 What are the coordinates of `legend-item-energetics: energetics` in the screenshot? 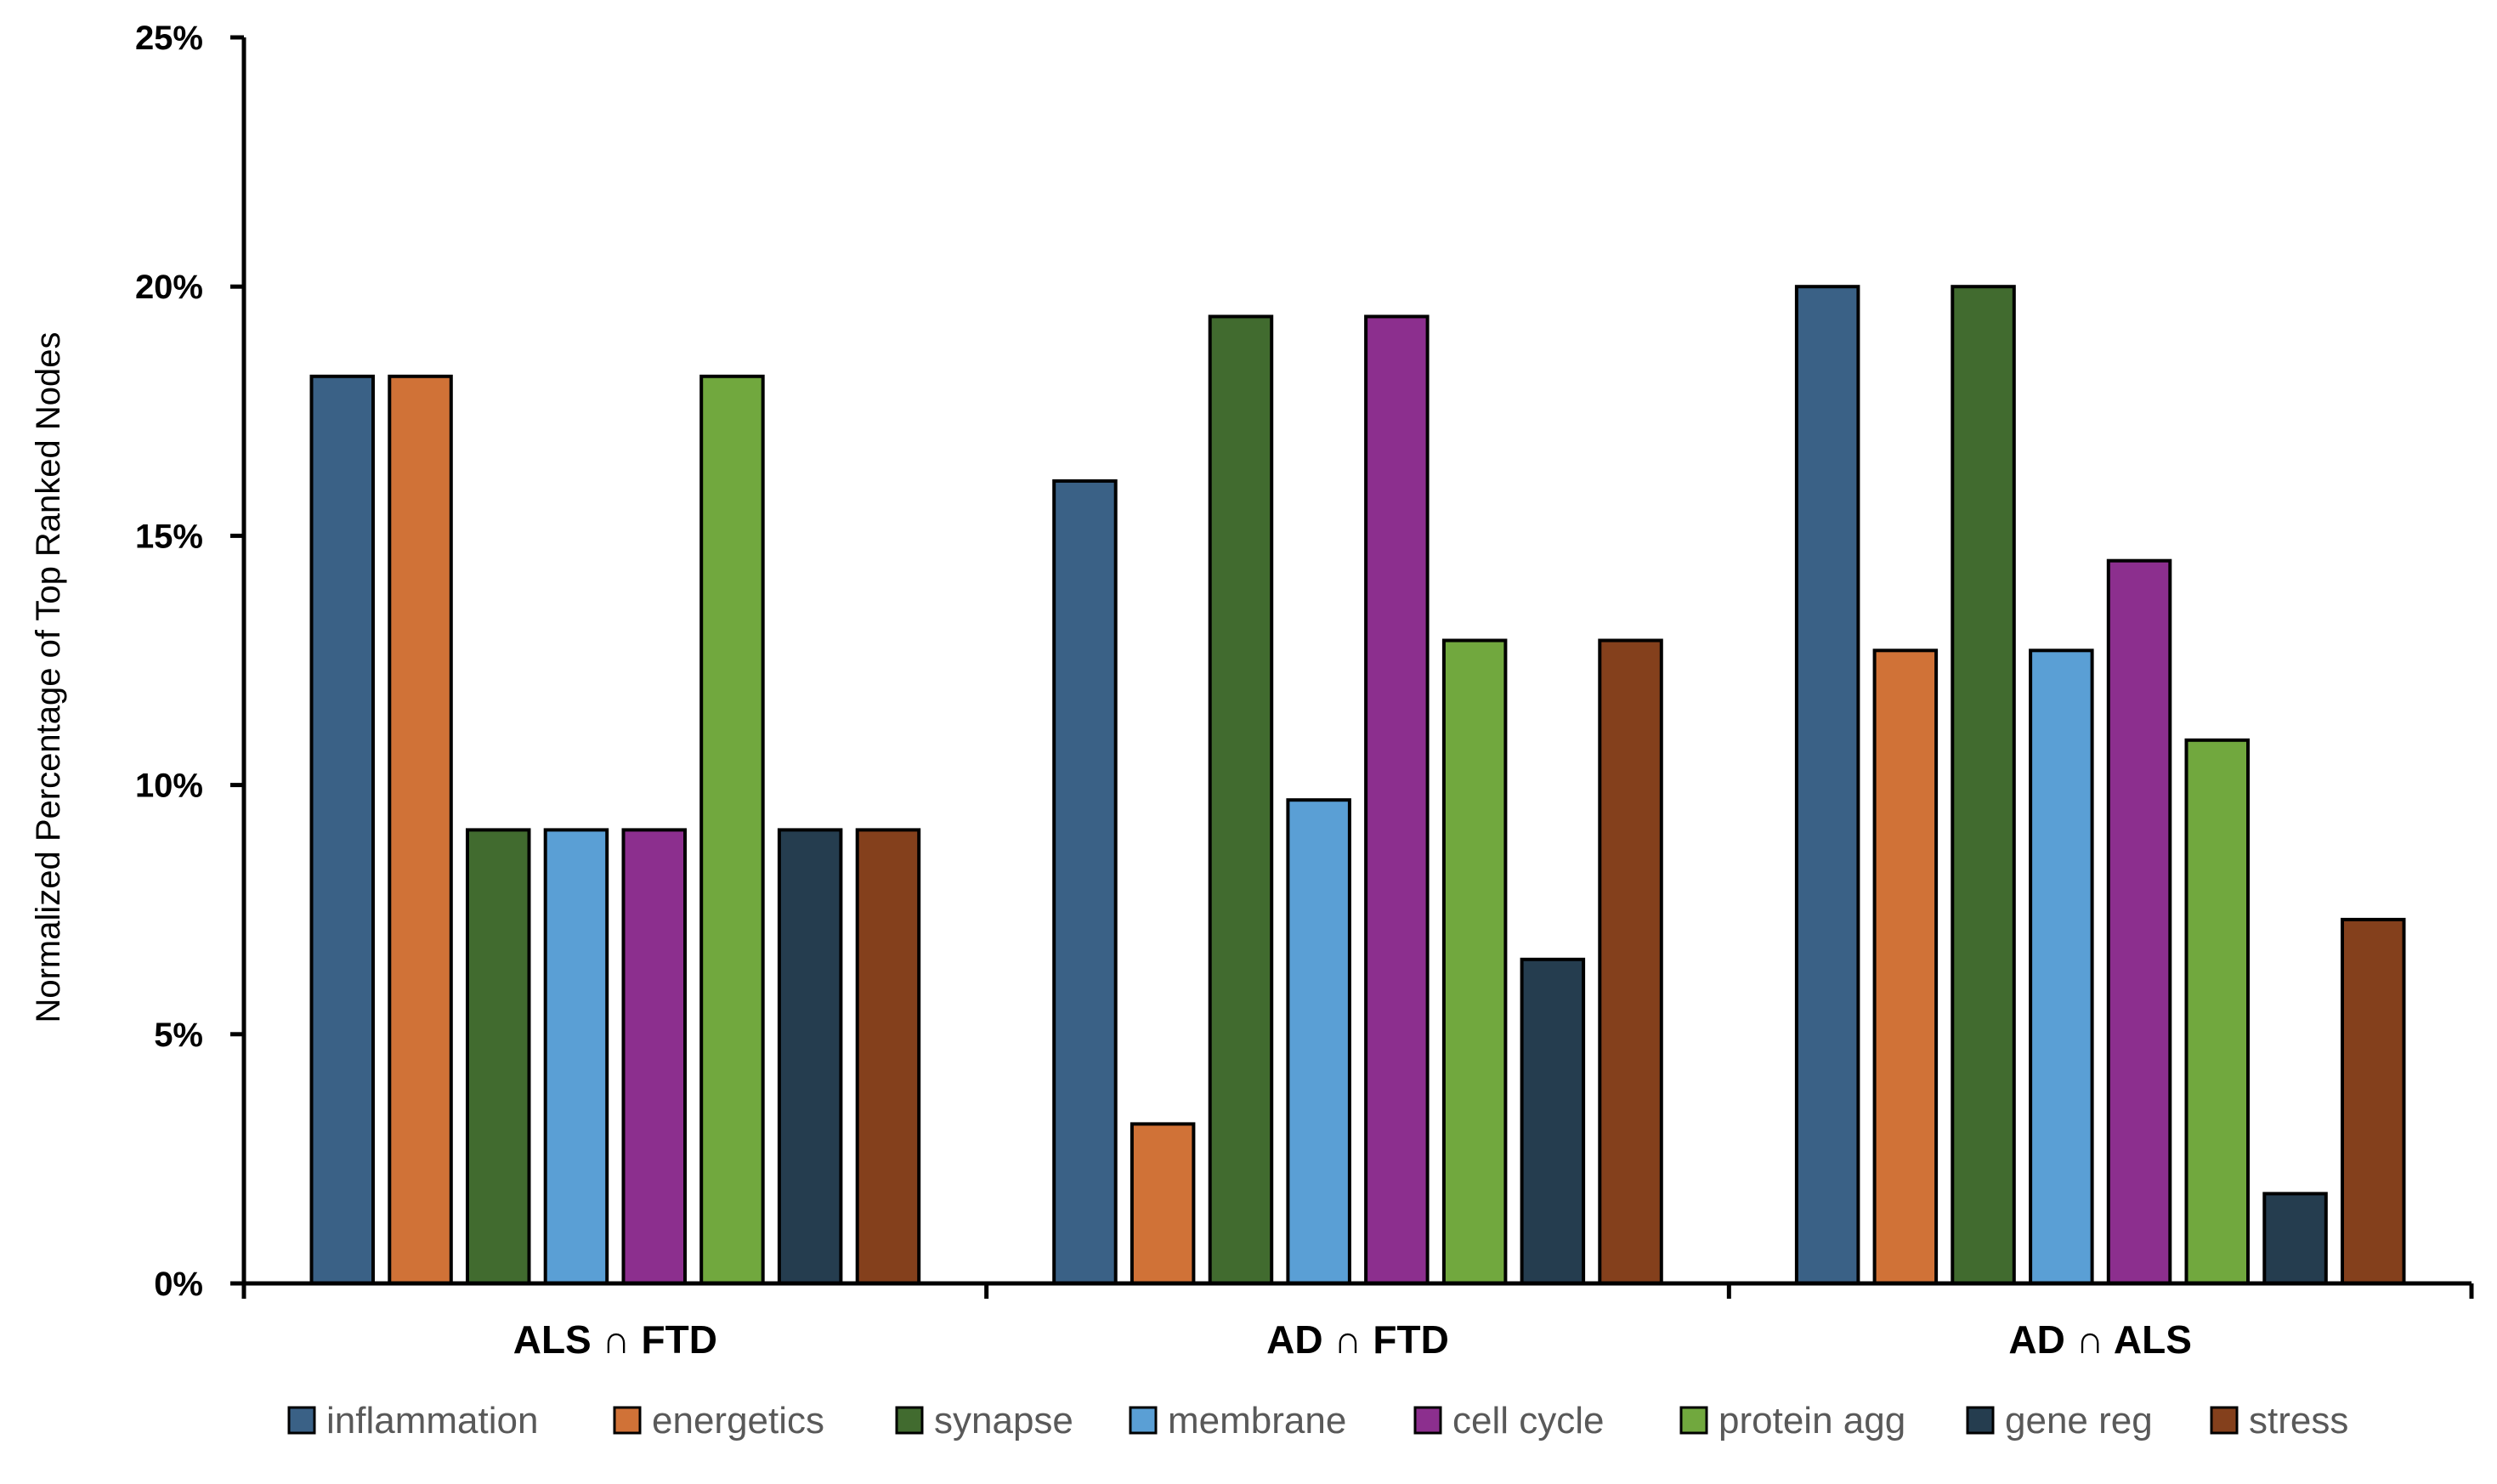 It's located at (718, 1421).